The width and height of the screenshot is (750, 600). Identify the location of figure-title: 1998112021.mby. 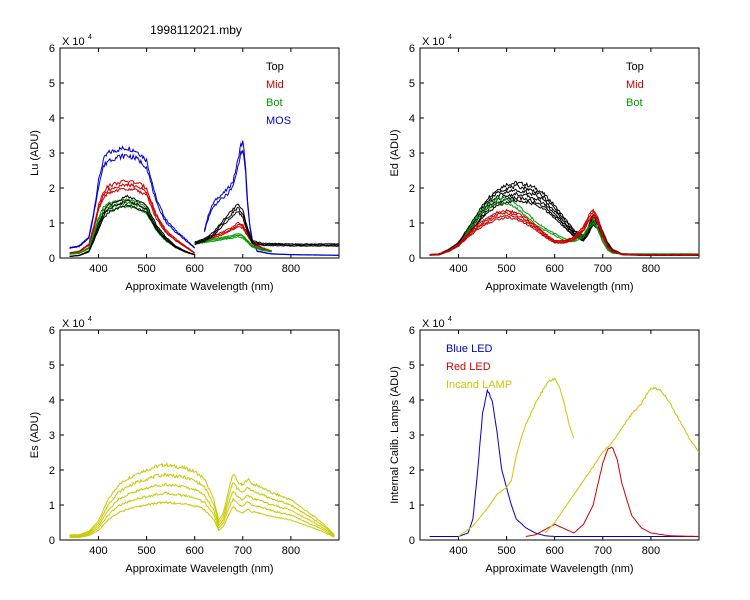
(196, 30).